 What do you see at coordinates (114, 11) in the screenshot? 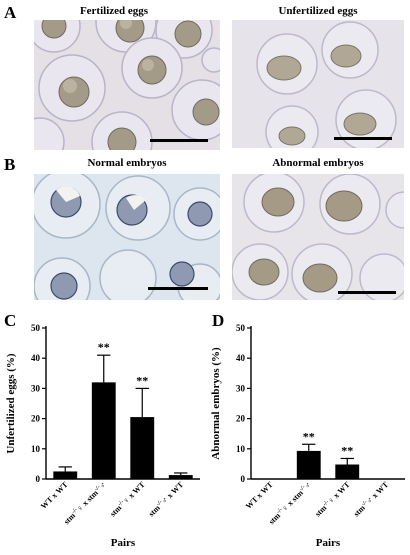
I see `fertilized-eggs-title: Fertilized eggs` at bounding box center [114, 11].